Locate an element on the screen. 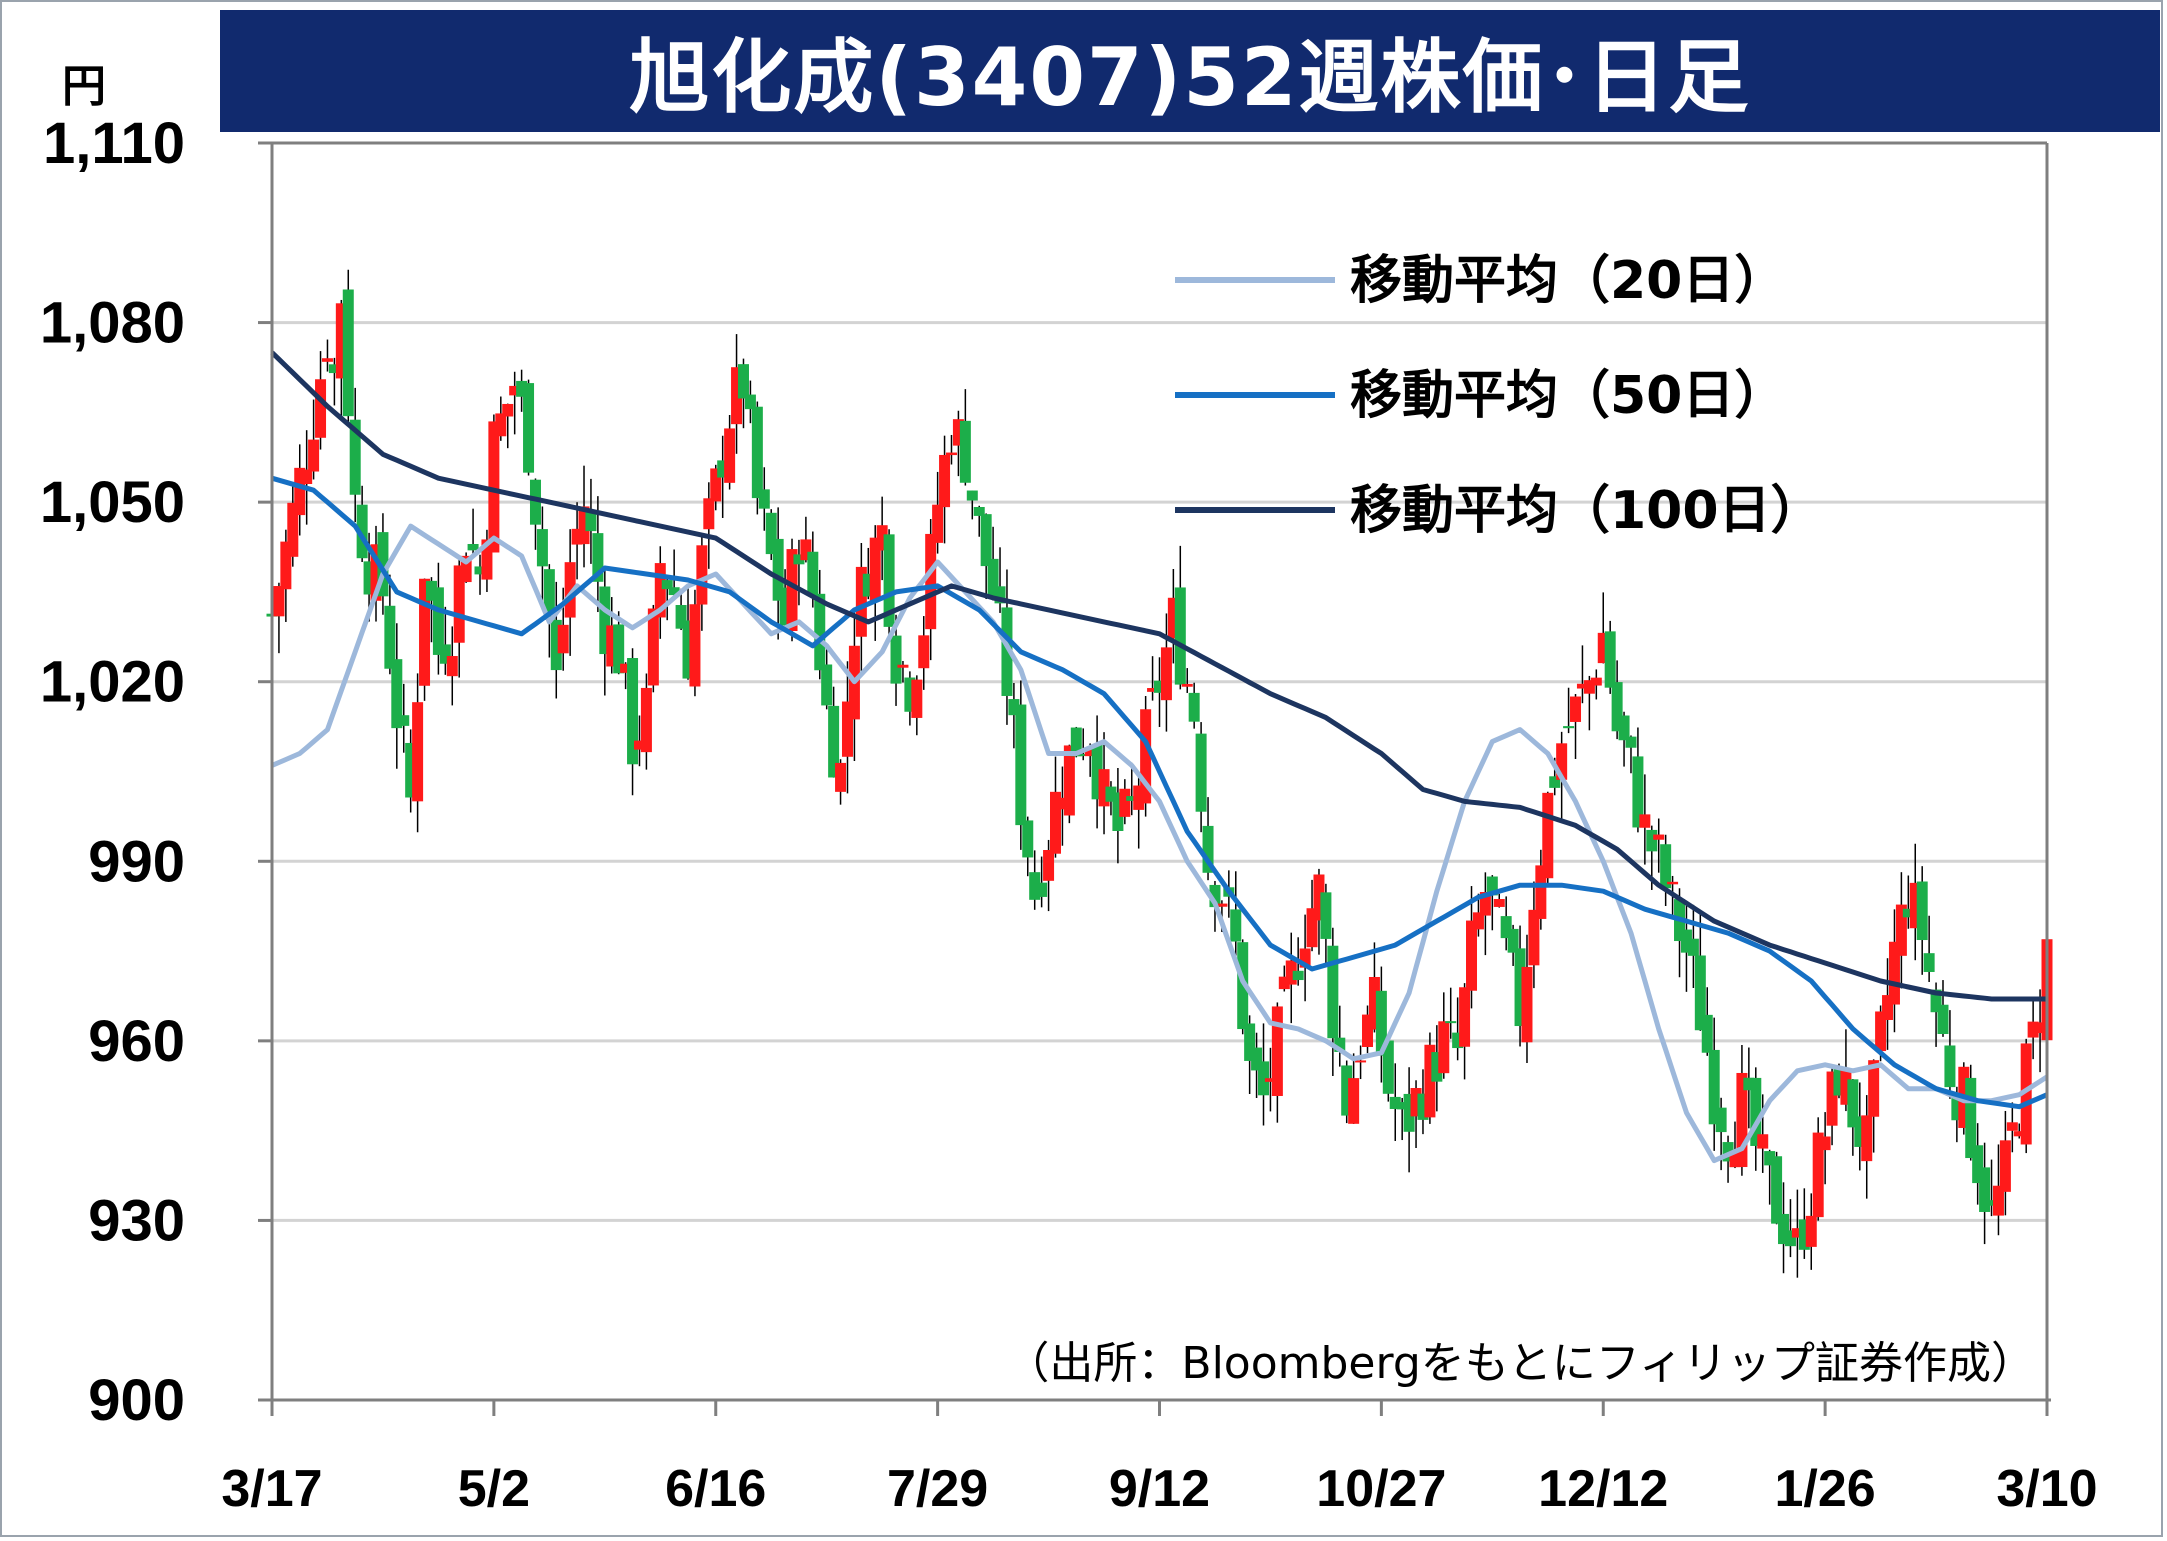 The width and height of the screenshot is (2167, 1541). y-tick-label: 1,020 is located at coordinates (112, 682).